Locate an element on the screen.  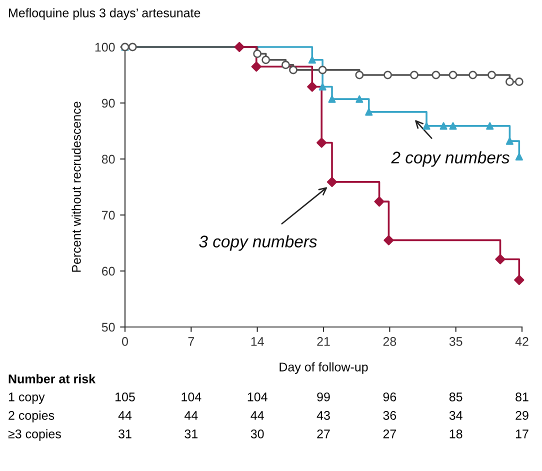
y-axis-title: Percent without recrudescence is located at coordinates (76, 187).